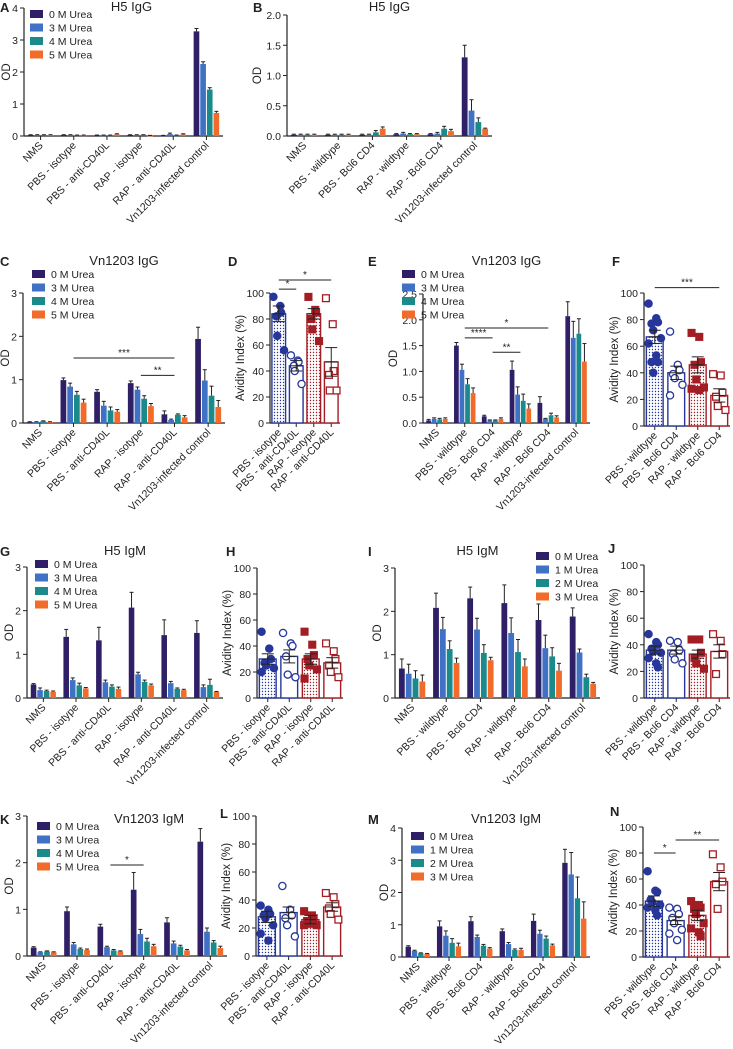  I want to click on panel-letter: I, so click(370, 551).